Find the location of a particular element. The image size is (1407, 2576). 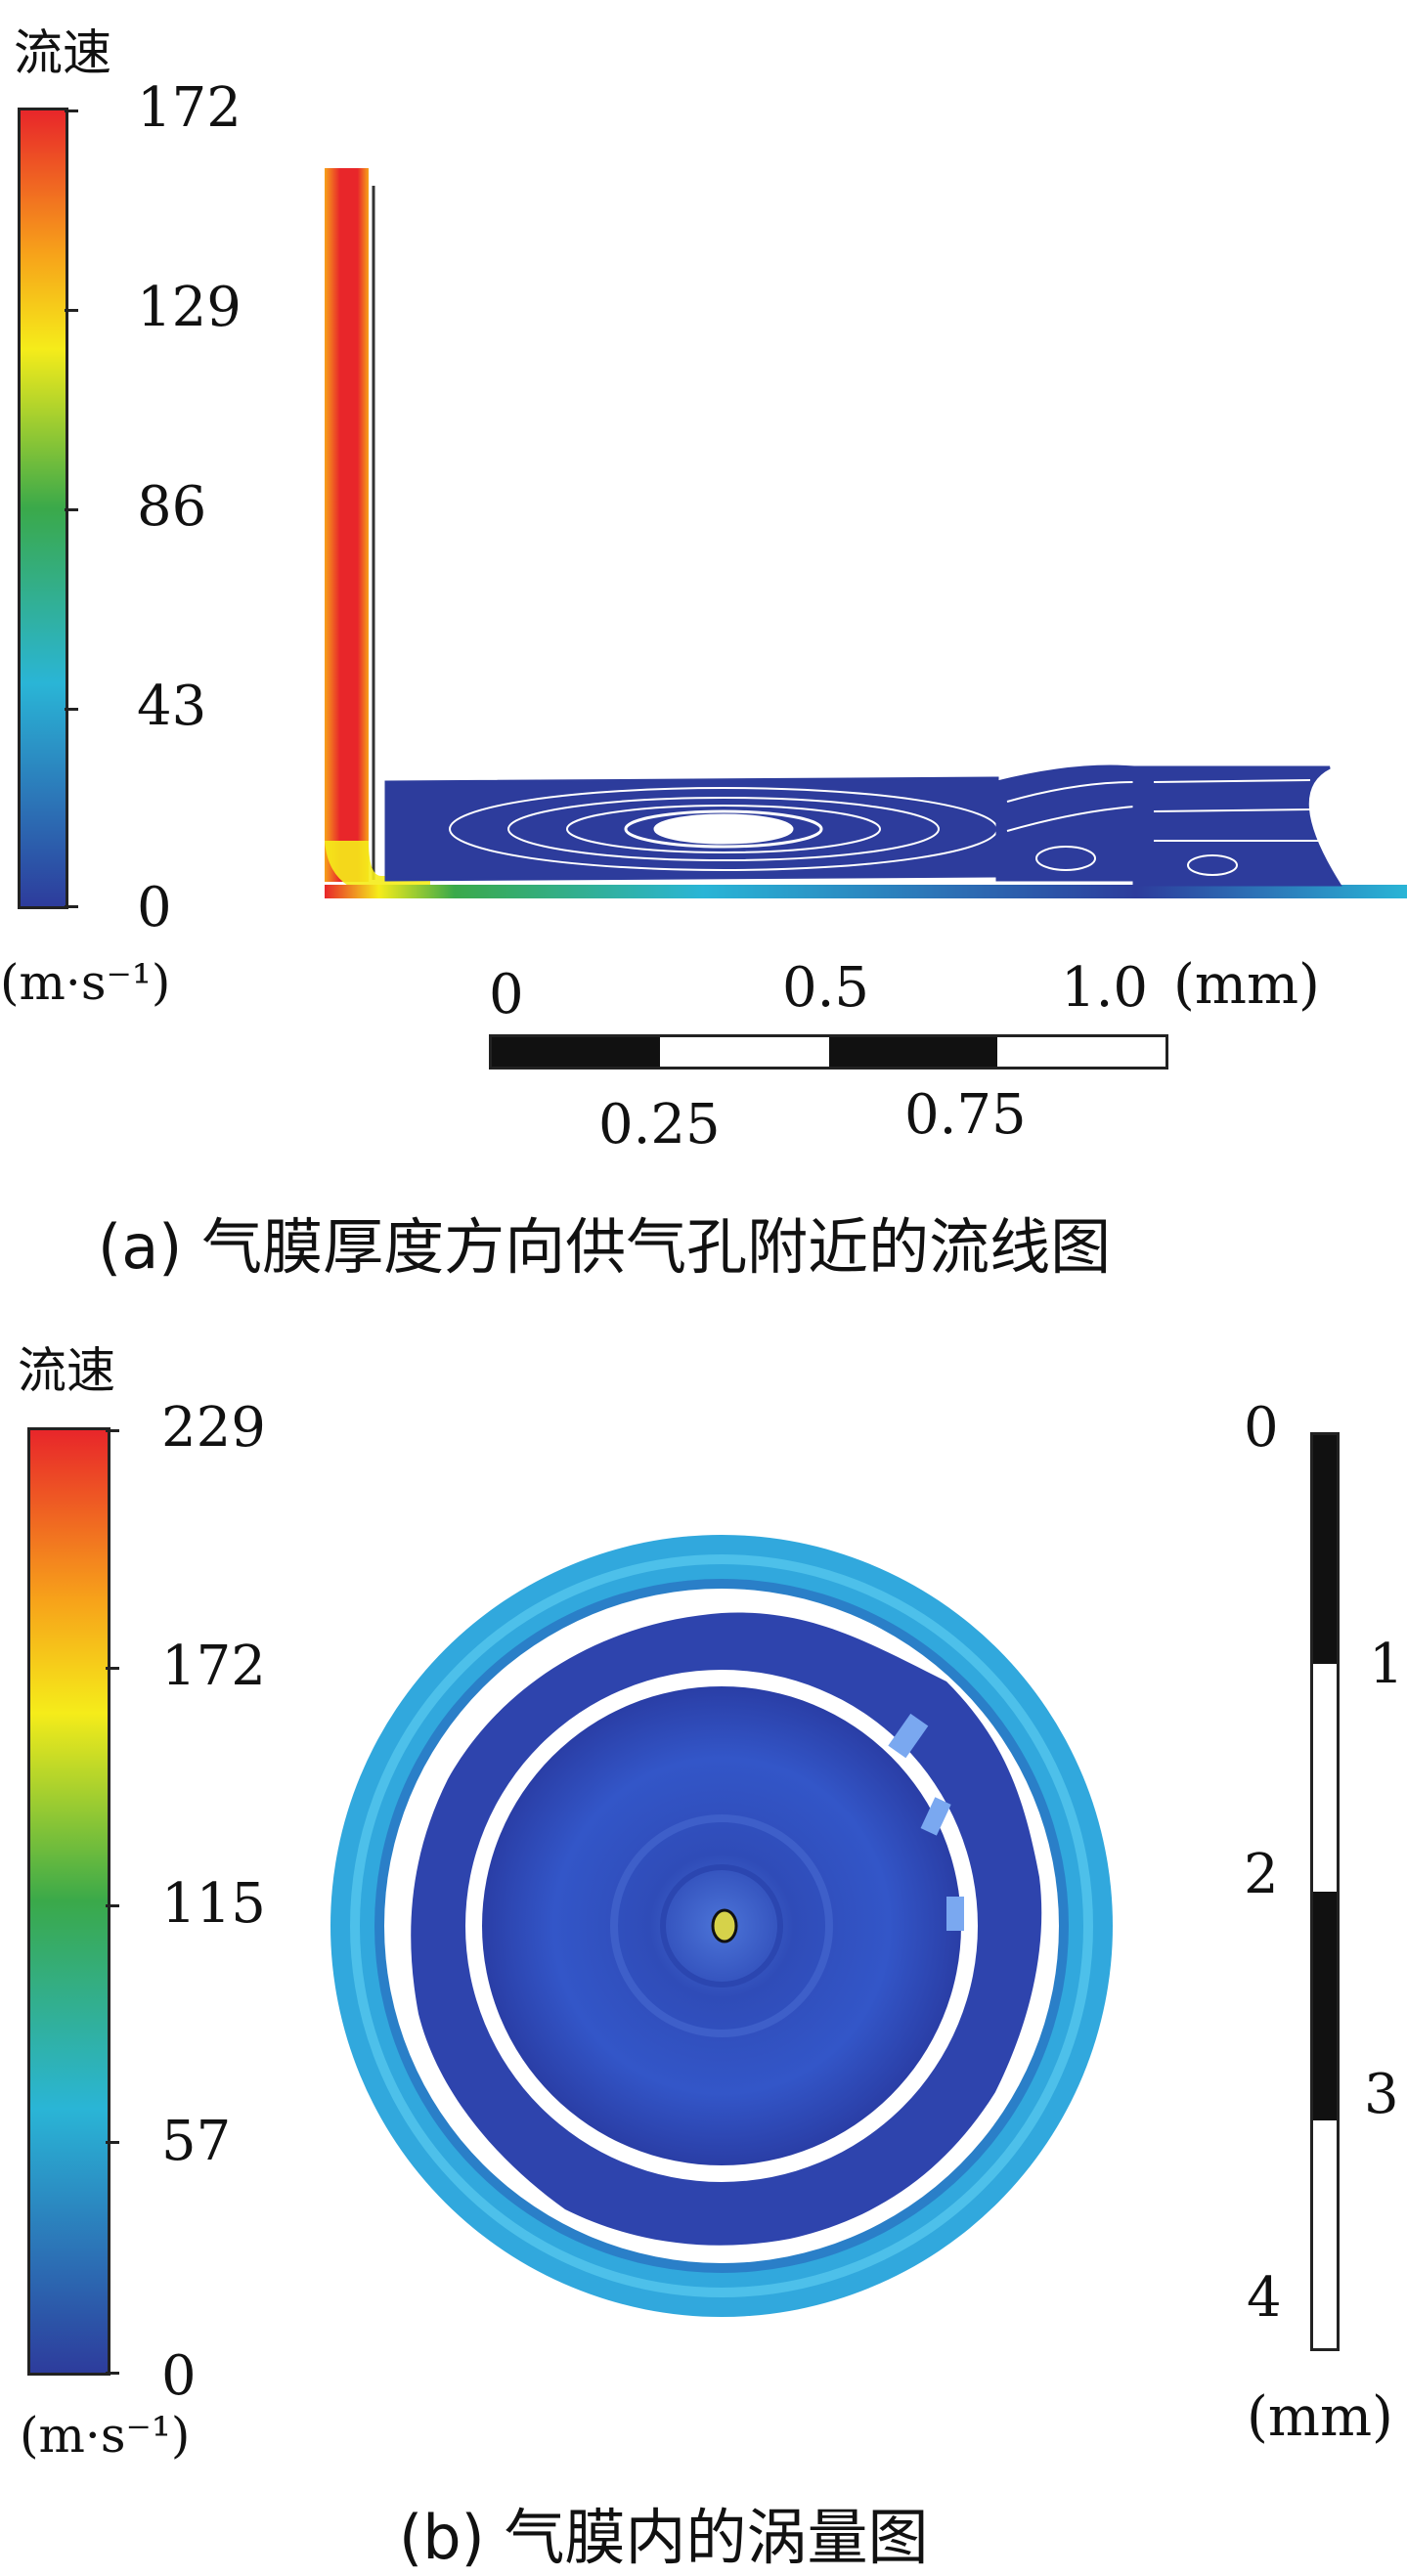

colorbar-a-tick: 43 is located at coordinates (172, 706).